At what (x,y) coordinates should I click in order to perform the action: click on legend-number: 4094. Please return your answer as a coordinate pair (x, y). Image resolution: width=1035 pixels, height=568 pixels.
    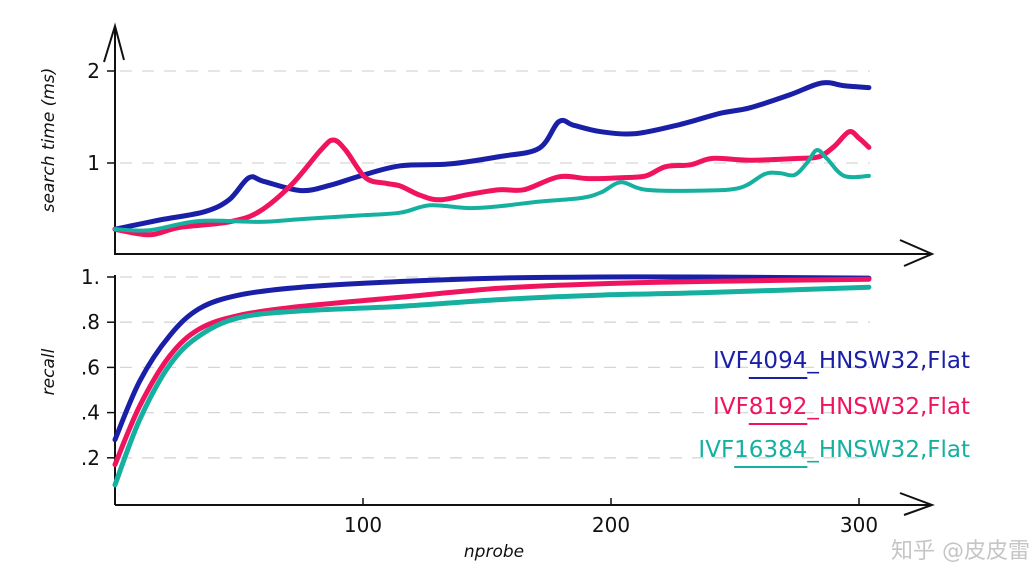
    Looking at the image, I should click on (778, 361).